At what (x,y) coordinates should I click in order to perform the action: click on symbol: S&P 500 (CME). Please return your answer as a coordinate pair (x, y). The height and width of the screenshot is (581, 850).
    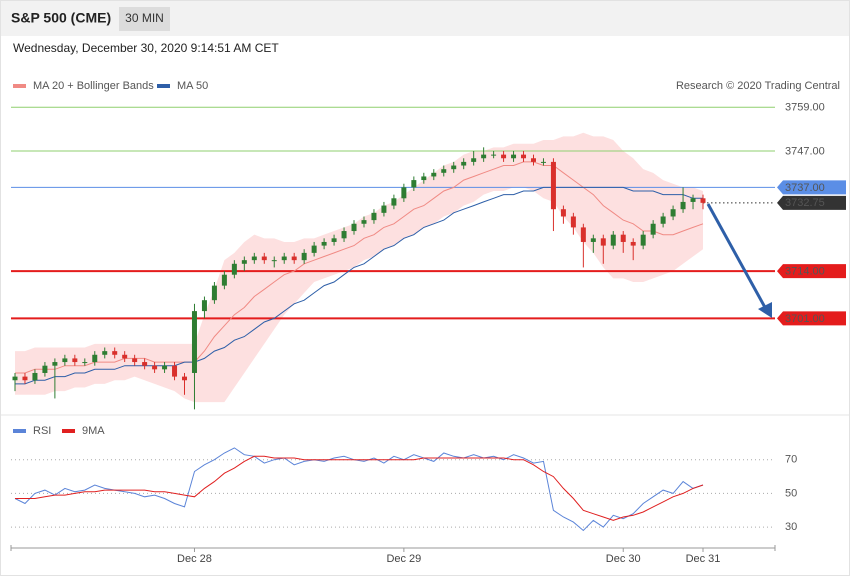
    Looking at the image, I should click on (61, 18).